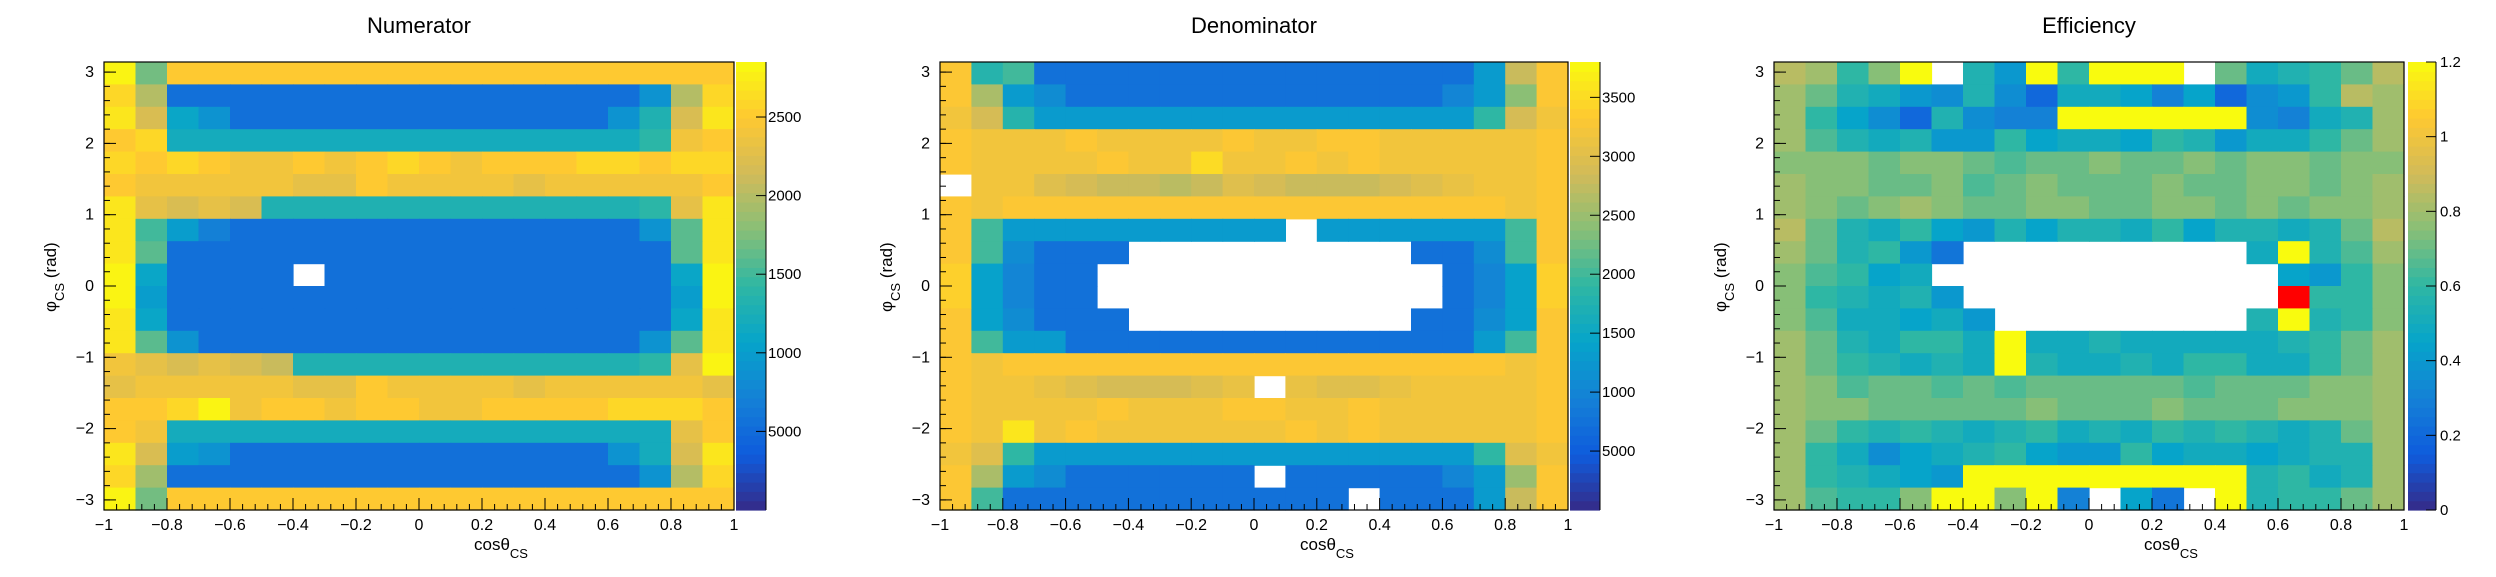 Image resolution: width=2496 pixels, height=577 pixels. I want to click on x-tick-label: 0, so click(419, 525).